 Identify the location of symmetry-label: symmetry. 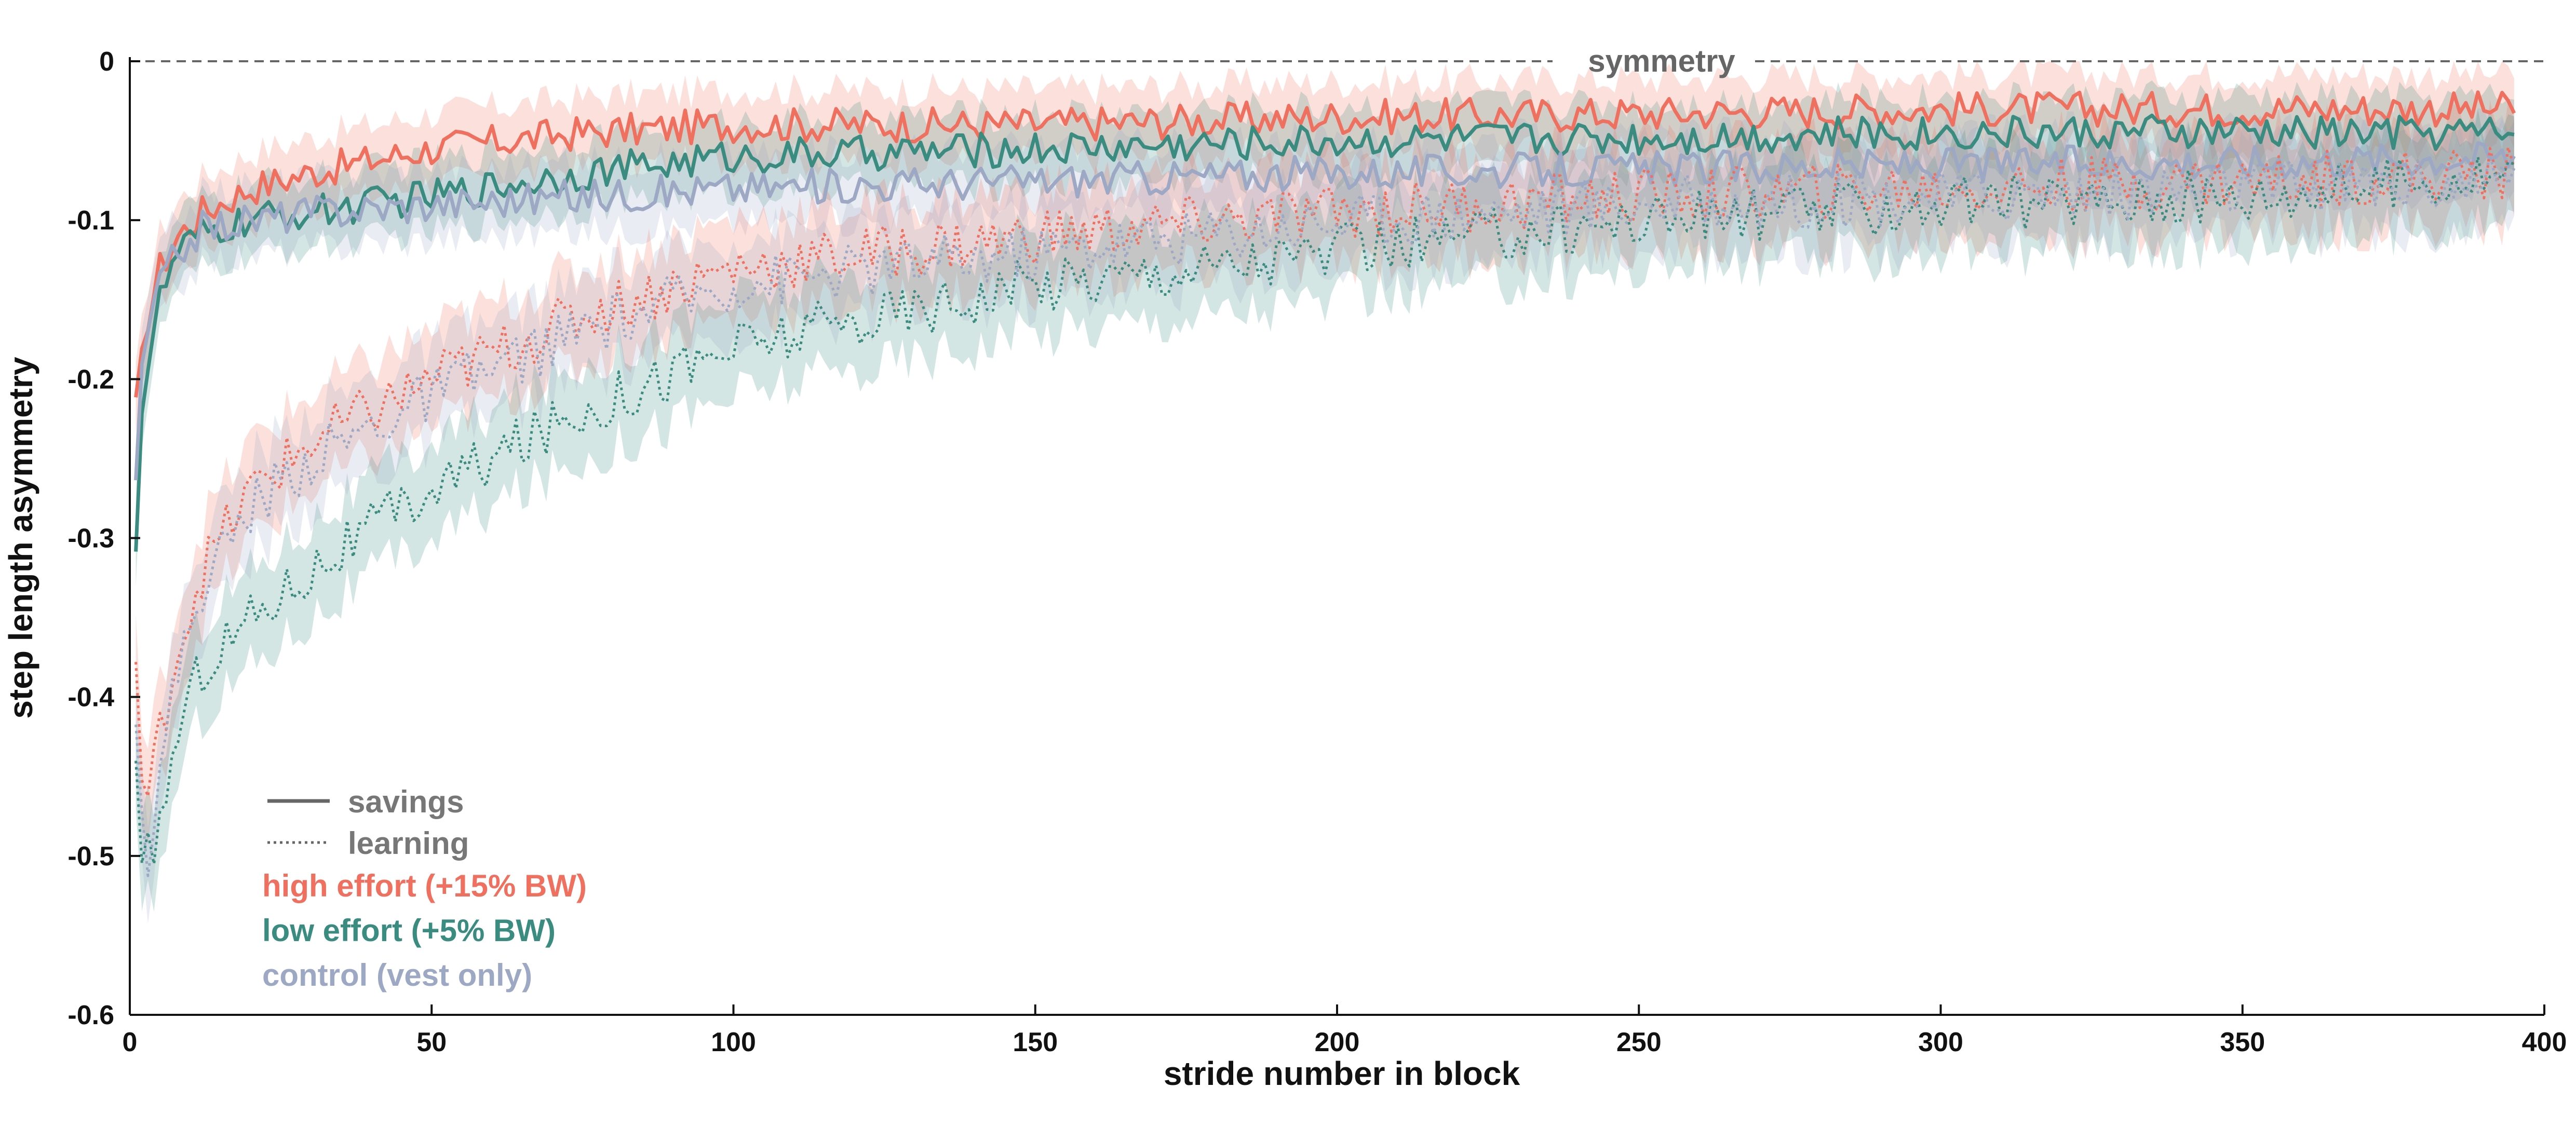
(1661, 61).